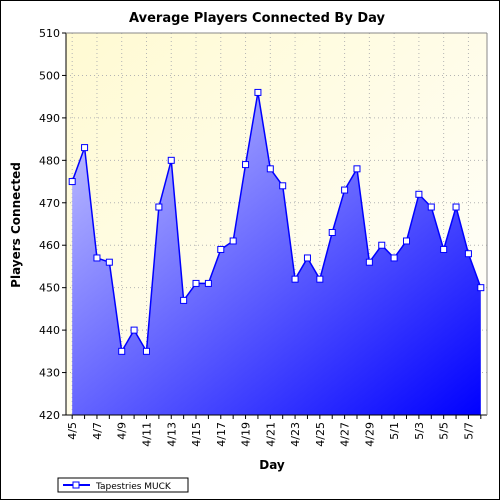 This screenshot has height=500, width=500. I want to click on x-axis-title: Day, so click(272, 465).